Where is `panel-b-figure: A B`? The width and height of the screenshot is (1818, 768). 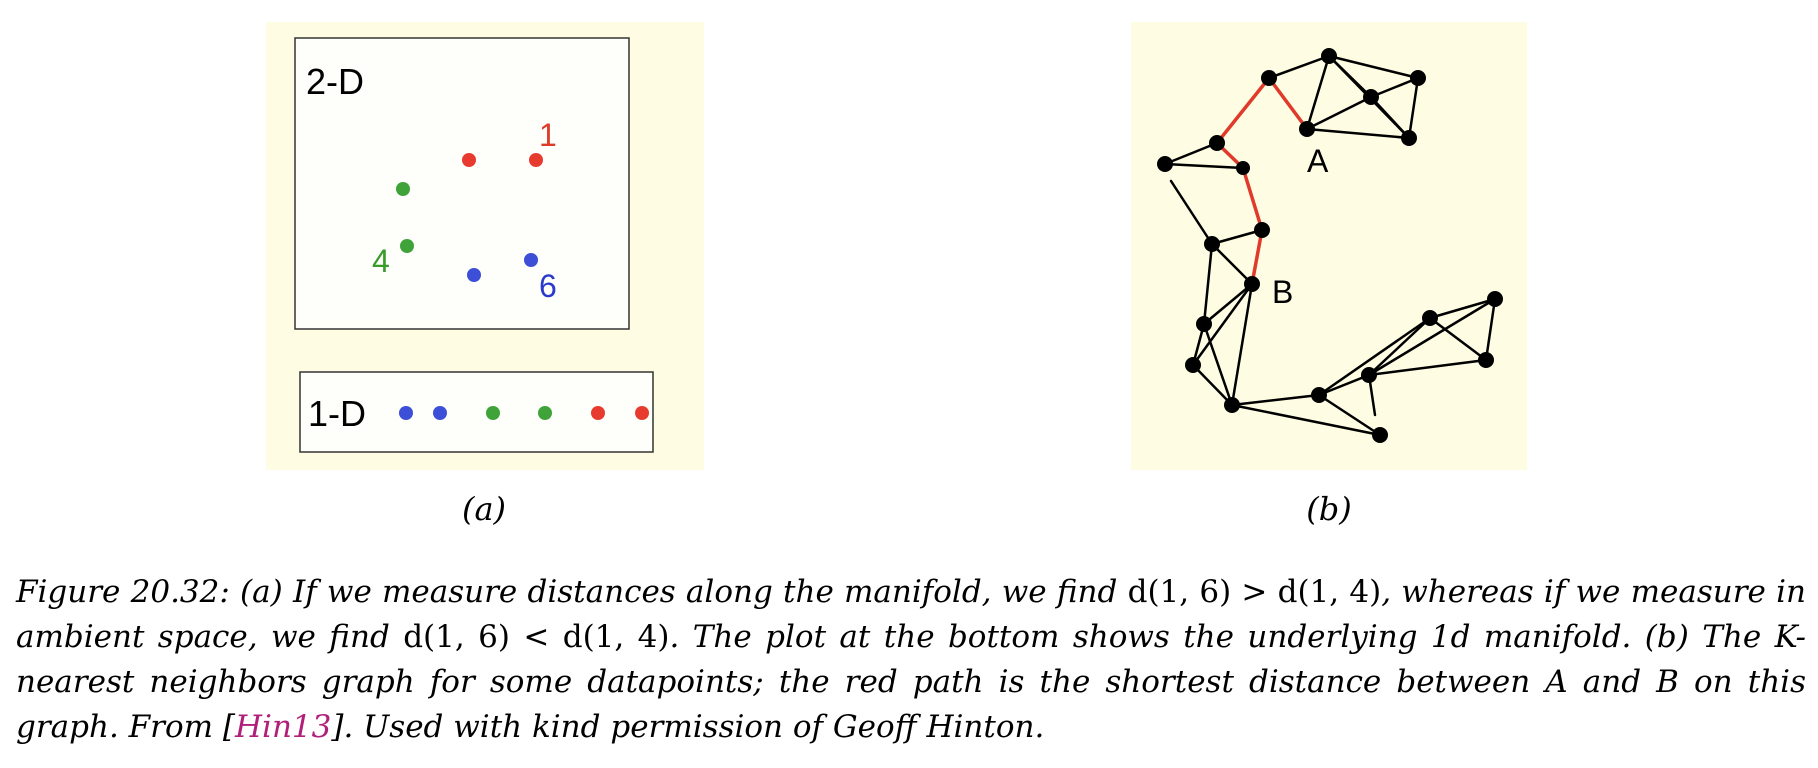 panel-b-figure: A B is located at coordinates (1329, 246).